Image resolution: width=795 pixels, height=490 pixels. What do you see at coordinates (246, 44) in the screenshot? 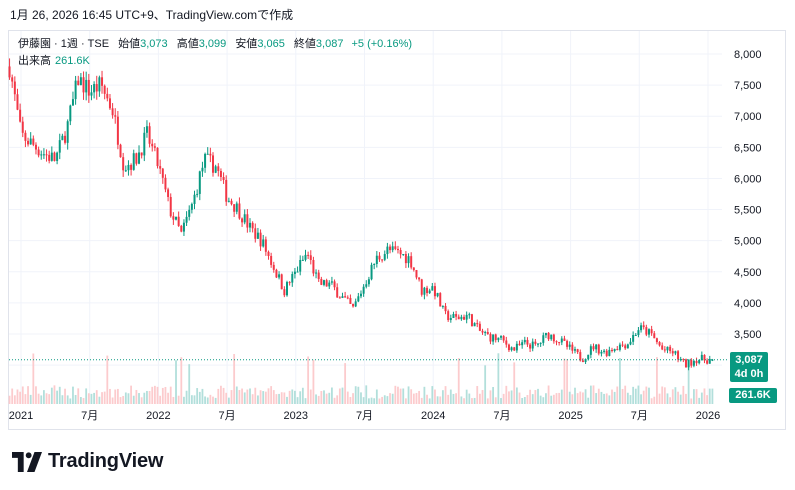
I see `low-label: 安値` at bounding box center [246, 44].